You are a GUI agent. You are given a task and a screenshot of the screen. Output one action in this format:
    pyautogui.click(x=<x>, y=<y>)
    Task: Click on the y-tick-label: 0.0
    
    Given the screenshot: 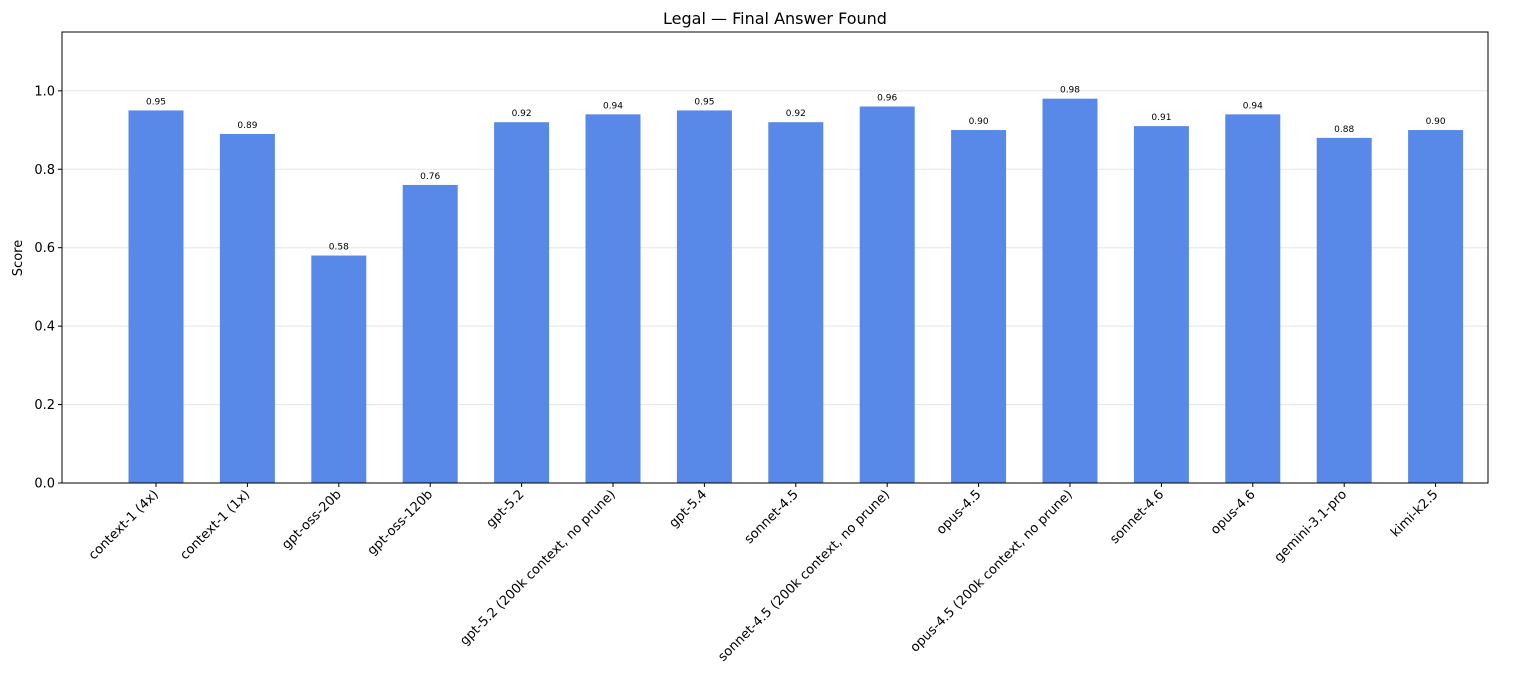 What is the action you would take?
    pyautogui.click(x=44, y=484)
    